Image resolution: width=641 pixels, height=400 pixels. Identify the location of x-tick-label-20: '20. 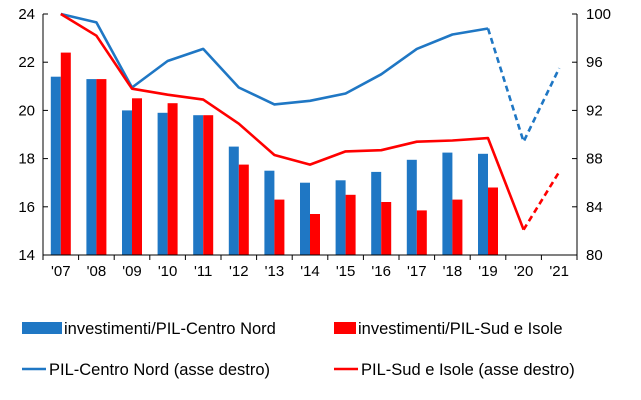
(524, 271).